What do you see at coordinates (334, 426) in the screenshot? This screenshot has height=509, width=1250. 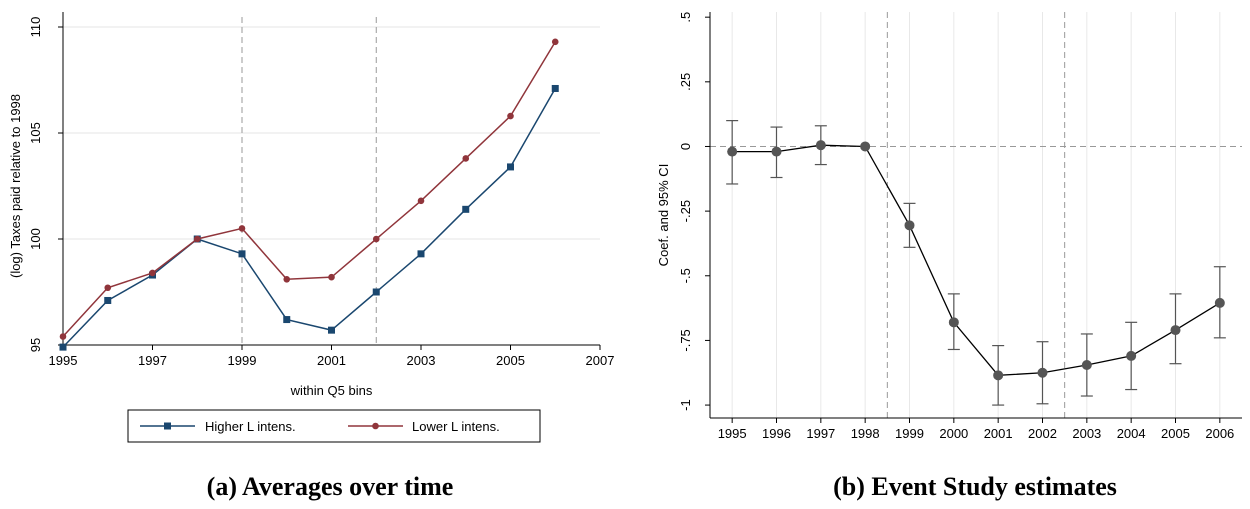 I see `a-legend` at bounding box center [334, 426].